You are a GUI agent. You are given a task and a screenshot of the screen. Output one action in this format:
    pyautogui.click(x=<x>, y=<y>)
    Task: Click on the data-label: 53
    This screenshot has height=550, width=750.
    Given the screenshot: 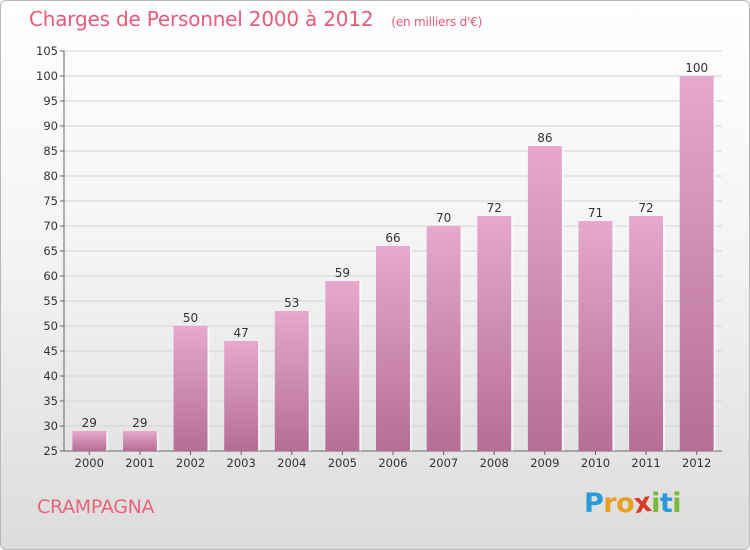 What is the action you would take?
    pyautogui.click(x=291, y=303)
    